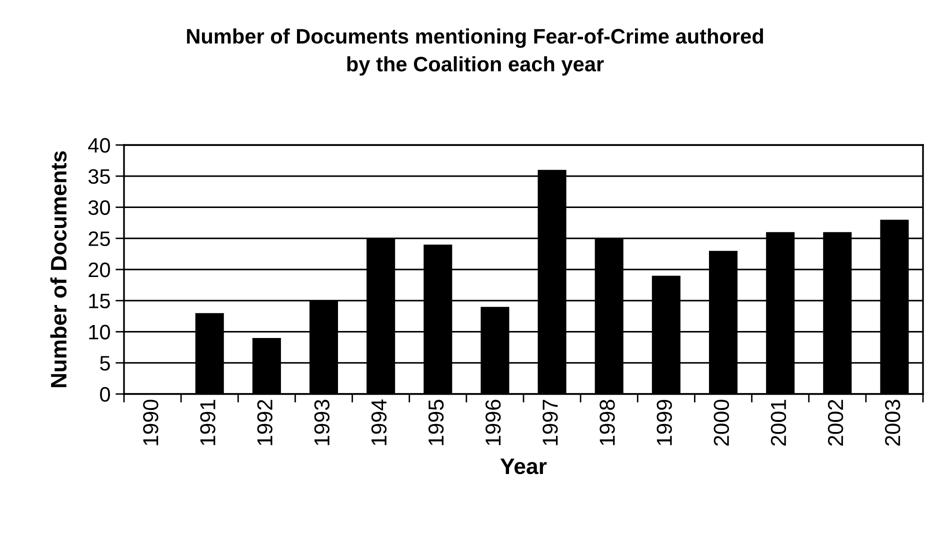  I want to click on x-axis-title: Year, so click(523, 466).